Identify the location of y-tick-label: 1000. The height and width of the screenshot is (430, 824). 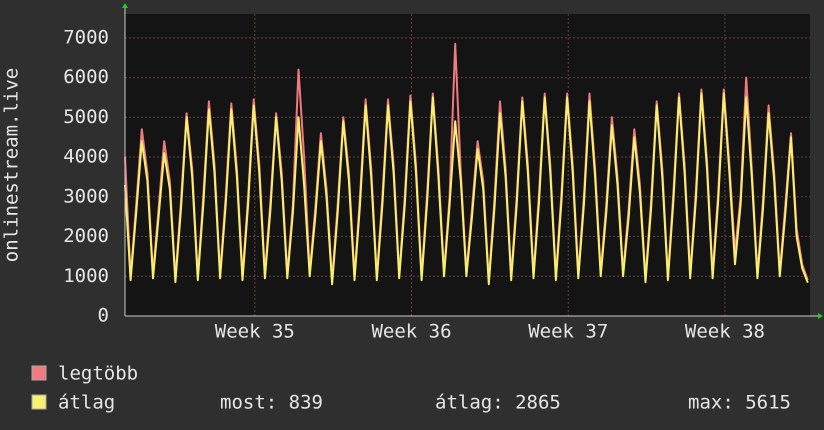
(86, 276).